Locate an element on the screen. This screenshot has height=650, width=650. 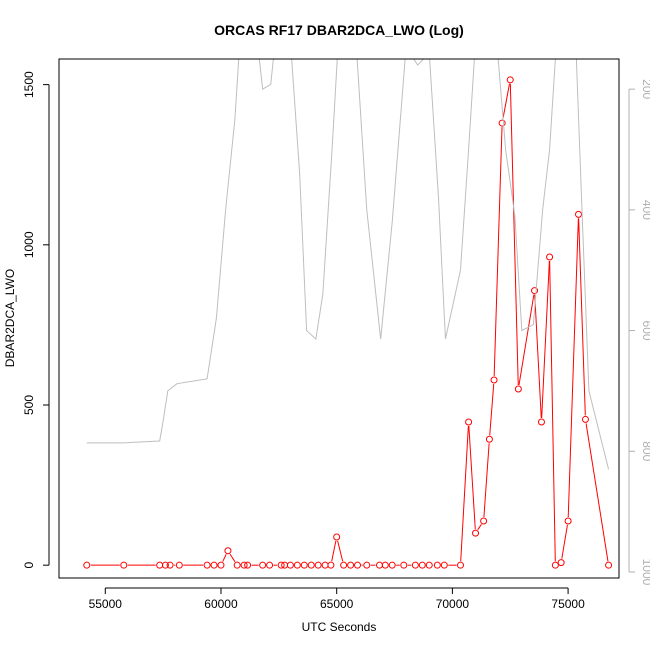
y2-axis: 200 400 600 800 1000 is located at coordinates (639, 332).